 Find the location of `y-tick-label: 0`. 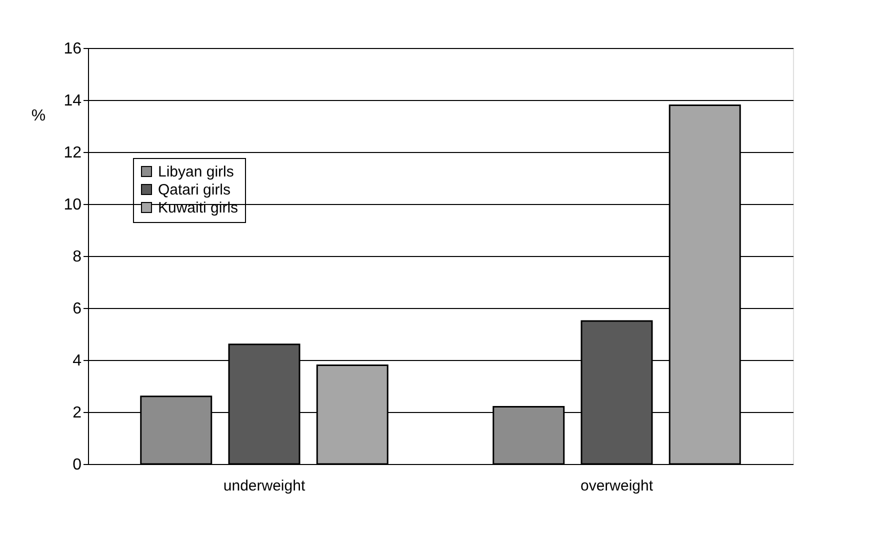

y-tick-label: 0 is located at coordinates (77, 465).